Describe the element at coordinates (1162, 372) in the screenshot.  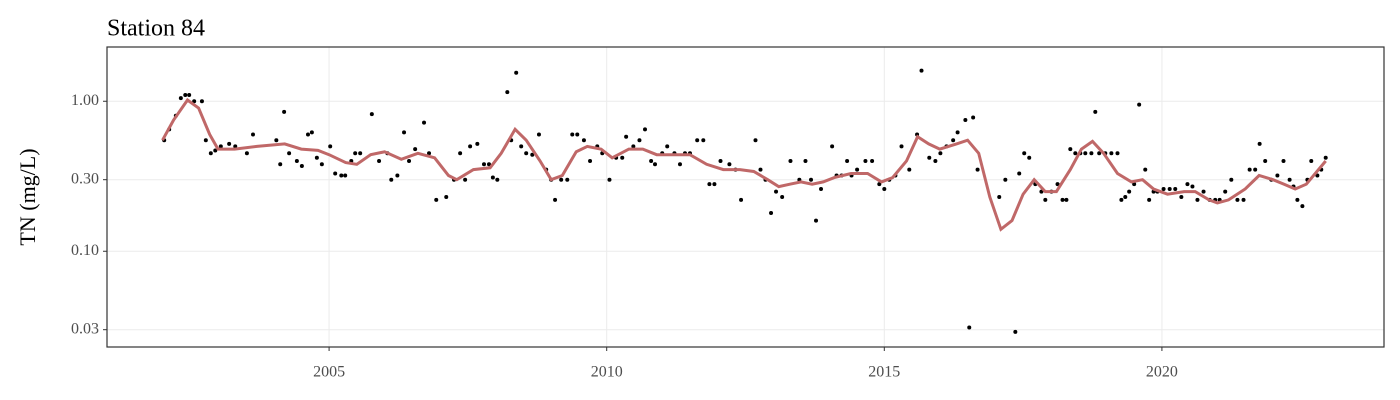
I see `x-tick-label: 2020` at that location.